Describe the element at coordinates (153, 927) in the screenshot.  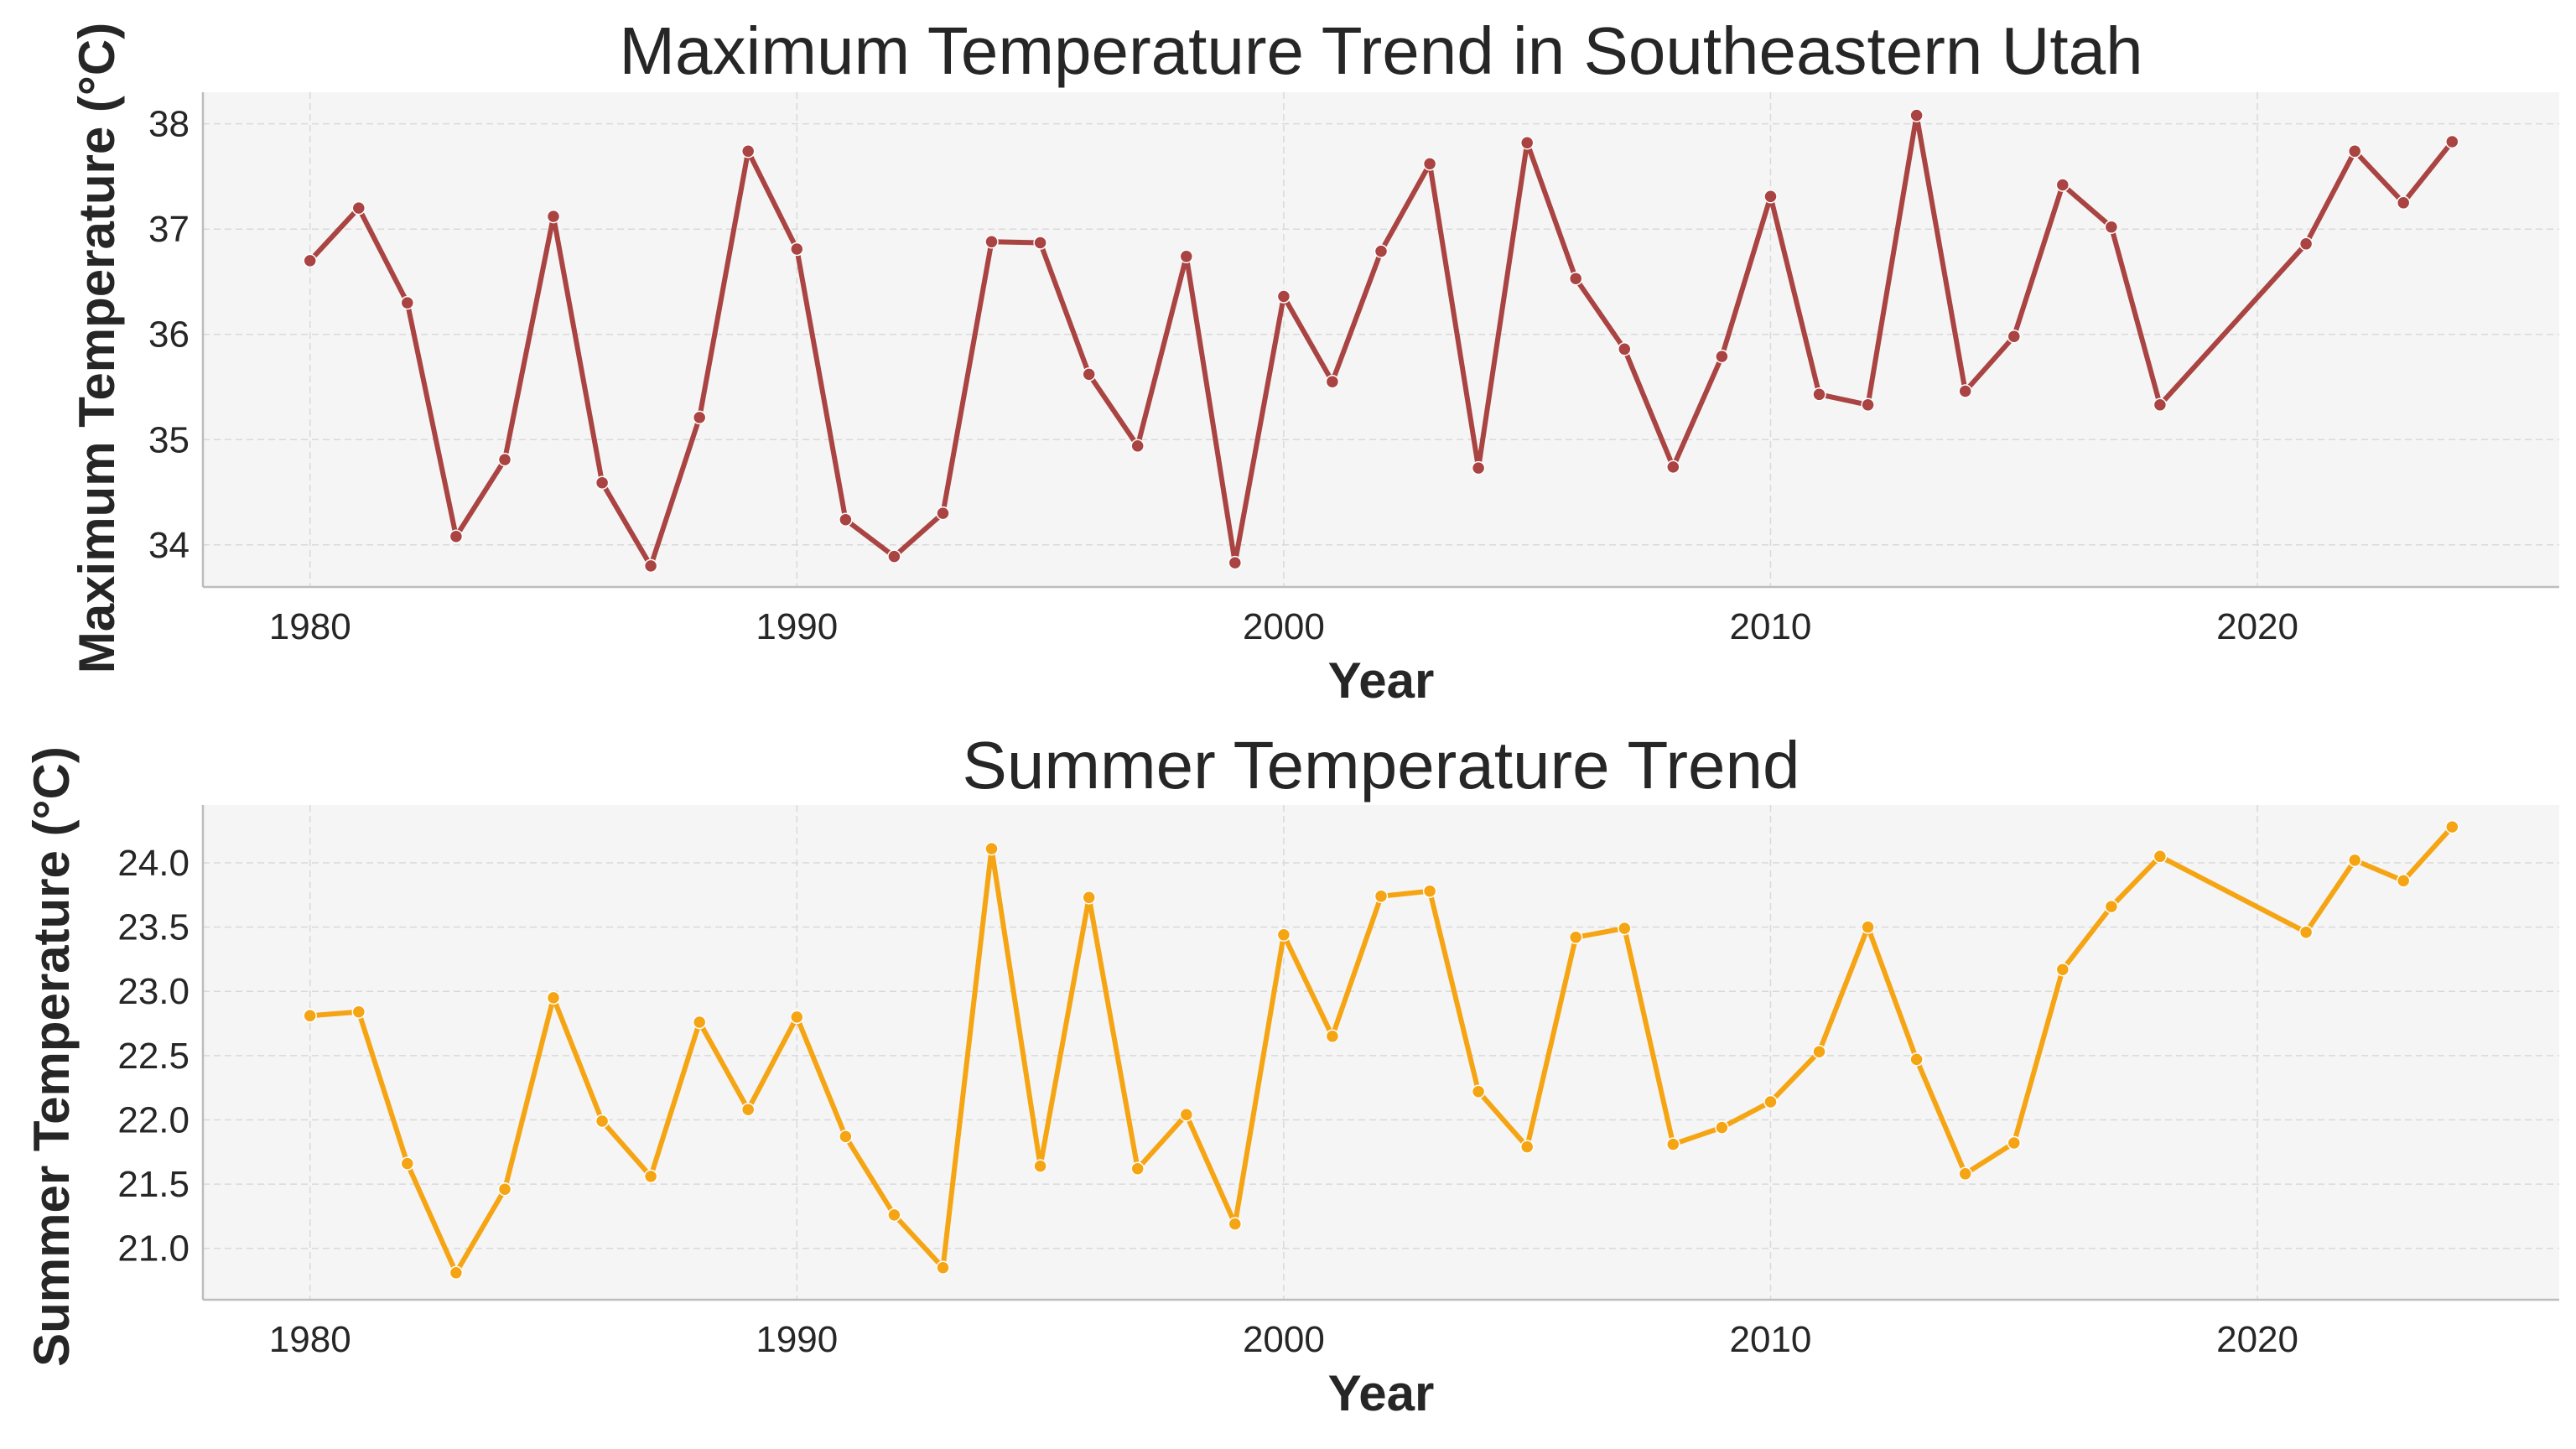
I see `y-tick-label: 23.5` at that location.